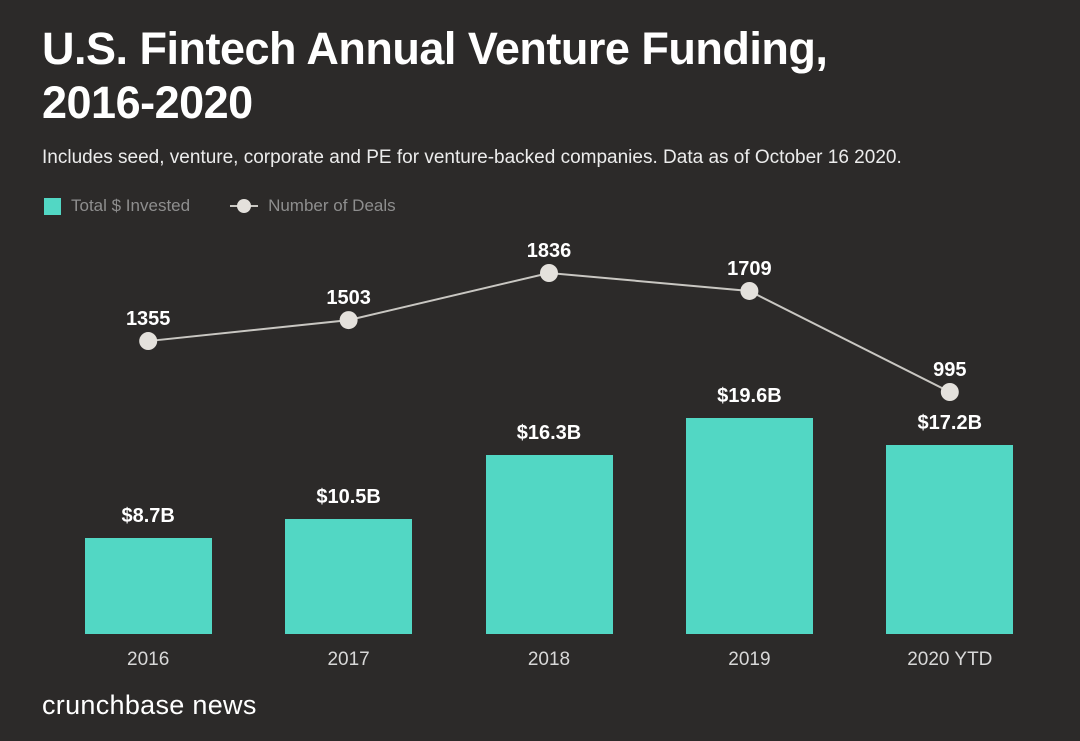  I want to click on deal-count-label-2019: 1709, so click(749, 268).